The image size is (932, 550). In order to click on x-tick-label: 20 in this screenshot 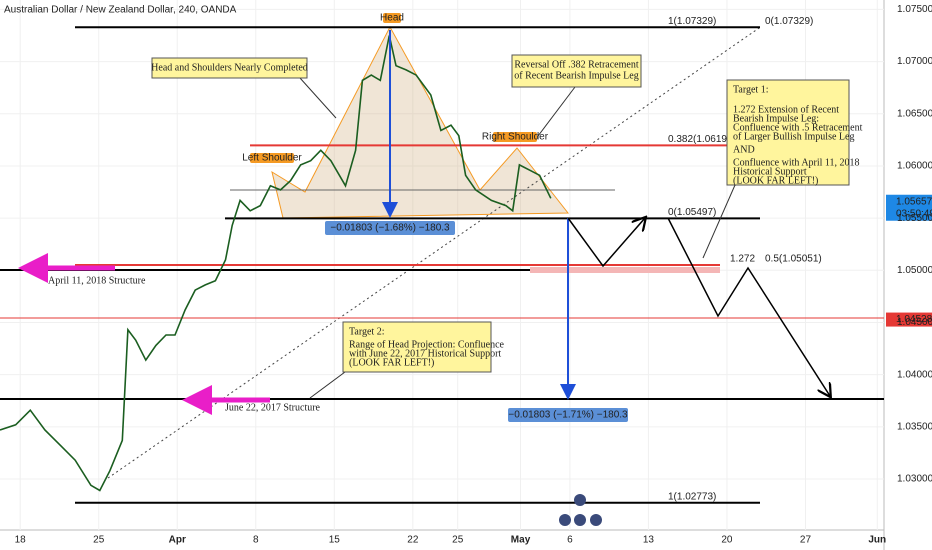, I will do `click(727, 540)`.